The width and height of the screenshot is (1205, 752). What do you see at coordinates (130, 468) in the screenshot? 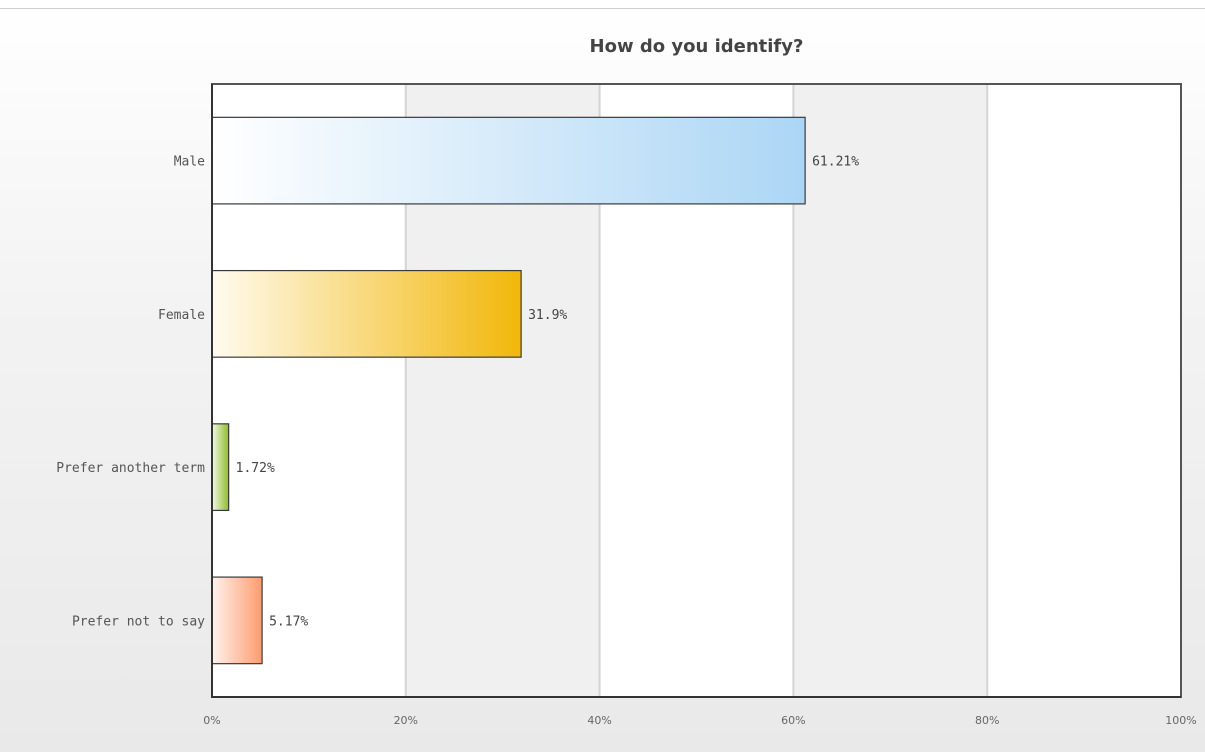
I see `category-label: Prefer another term` at bounding box center [130, 468].